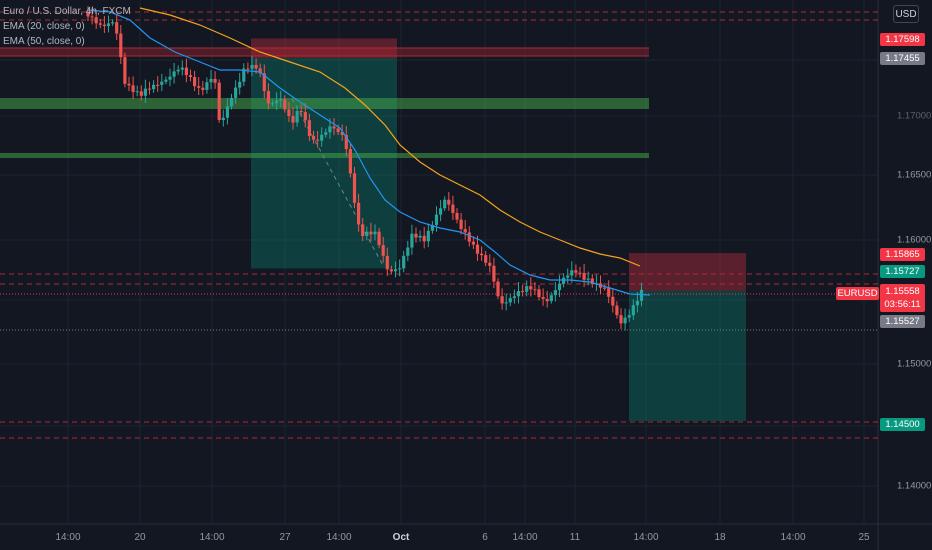 Image resolution: width=932 pixels, height=550 pixels. Describe the element at coordinates (914, 364) in the screenshot. I see `price-axis-label: 1.15000` at that location.